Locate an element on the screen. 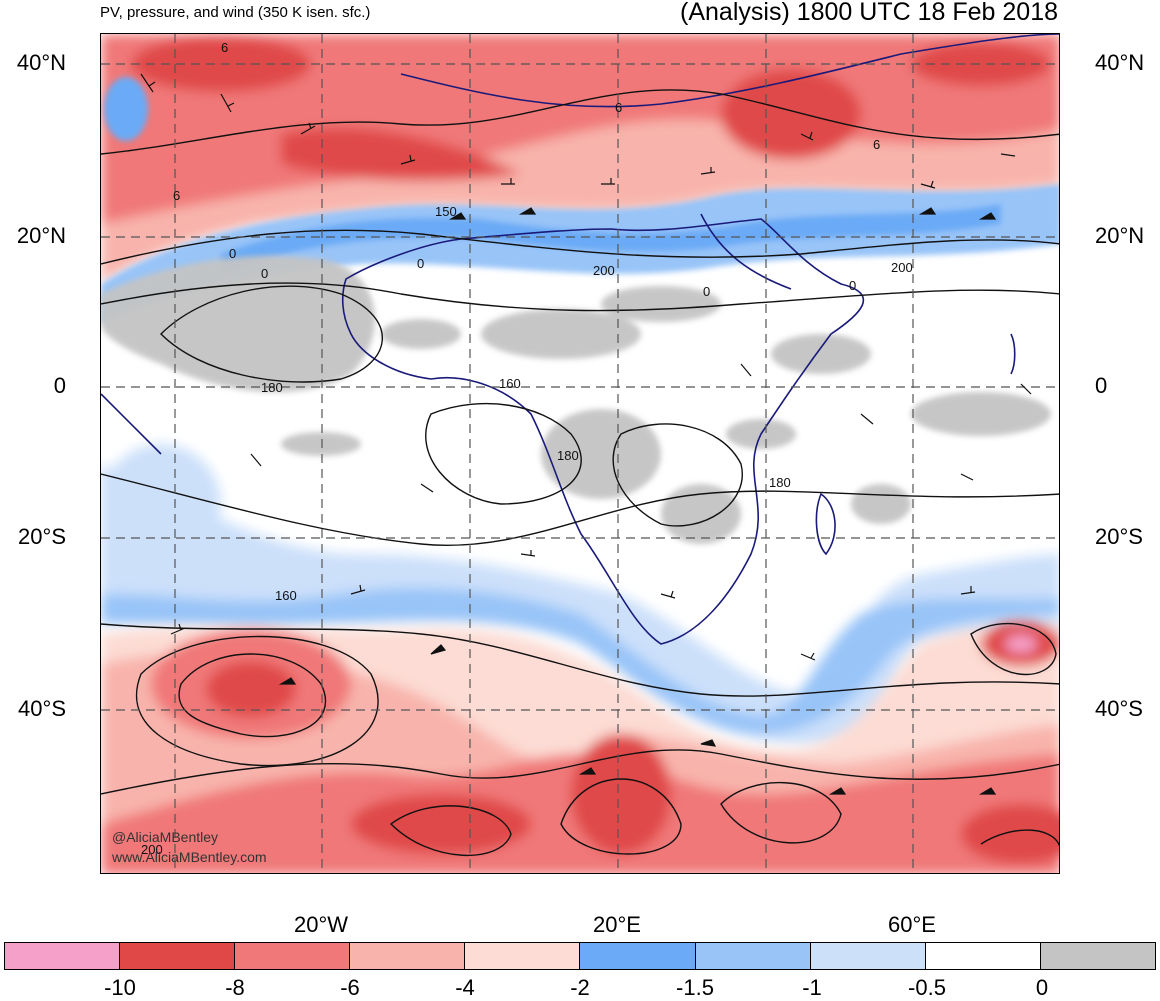 This screenshot has height=1001, width=1160. colorbar-label: -8 is located at coordinates (235, 987).